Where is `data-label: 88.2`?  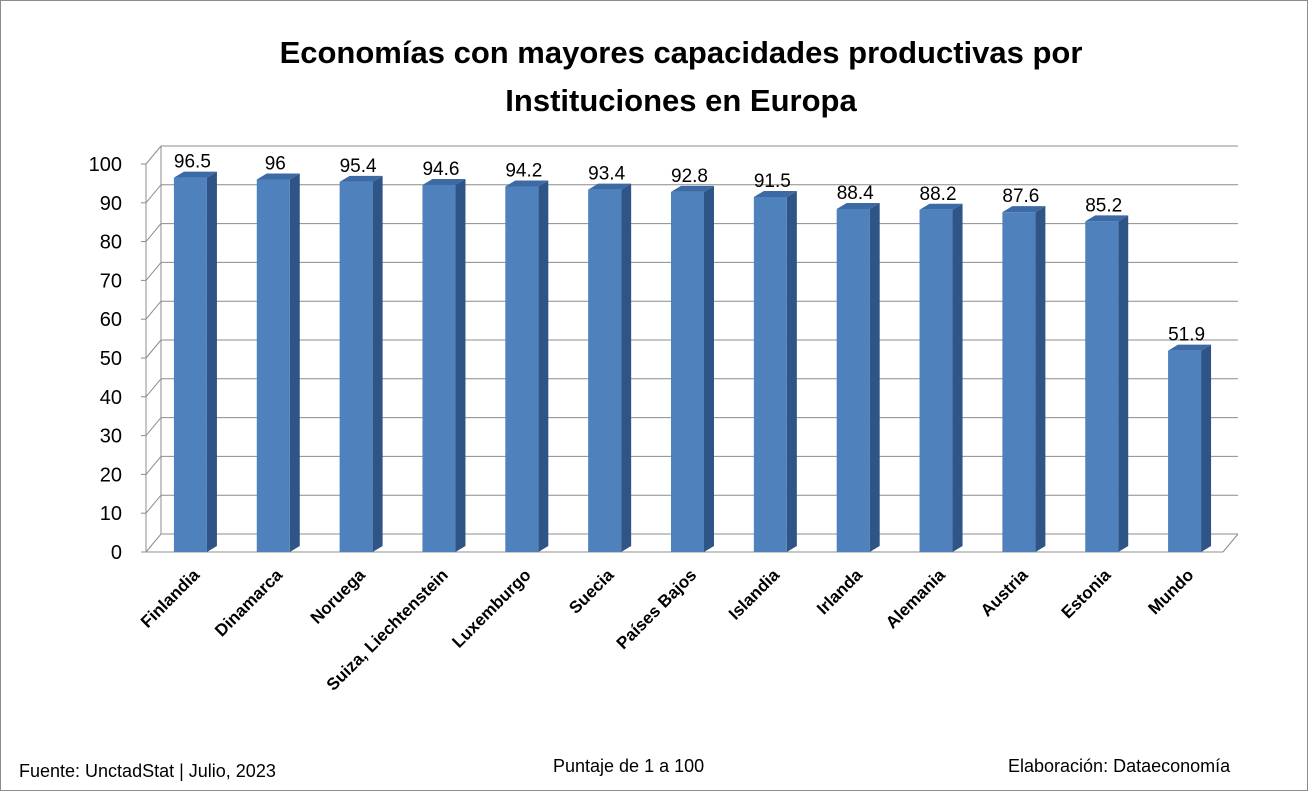 data-label: 88.2 is located at coordinates (938, 194).